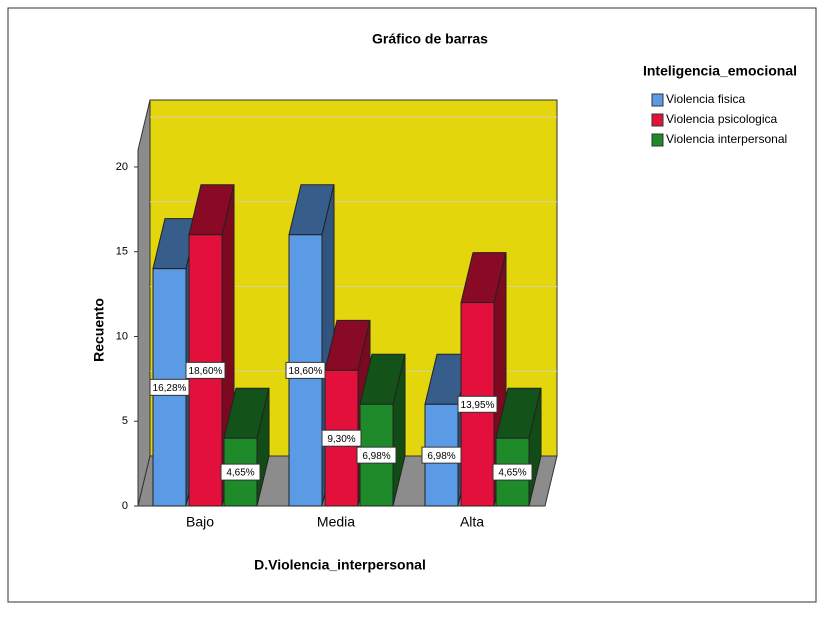 The image size is (825, 617). What do you see at coordinates (720, 71) in the screenshot?
I see `legend-title: Inteligencia_emocional` at bounding box center [720, 71].